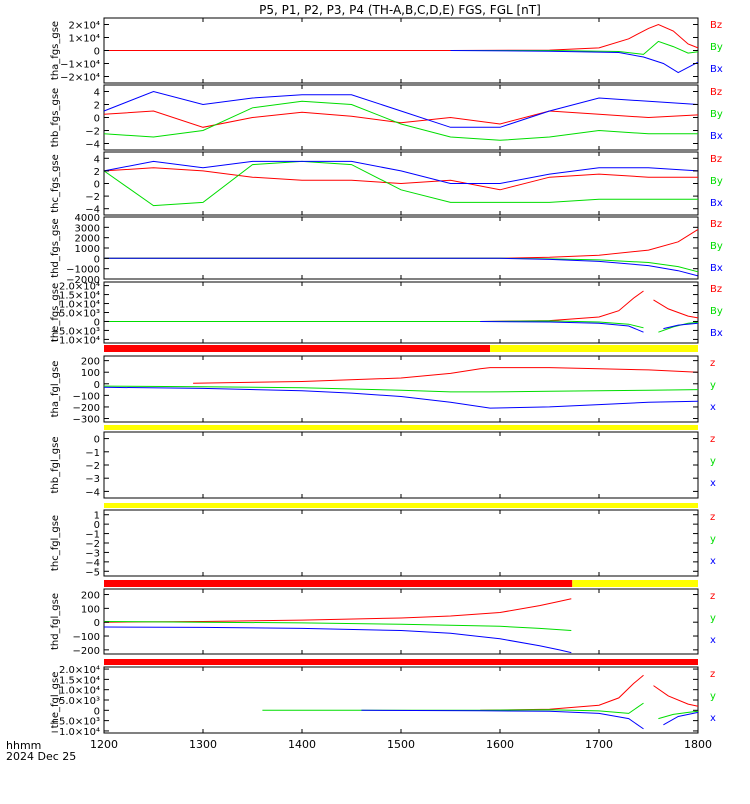 The height and width of the screenshot is (804, 750). What do you see at coordinates (87, 249) in the screenshot?
I see `ytick-label: 1000` at bounding box center [87, 249].